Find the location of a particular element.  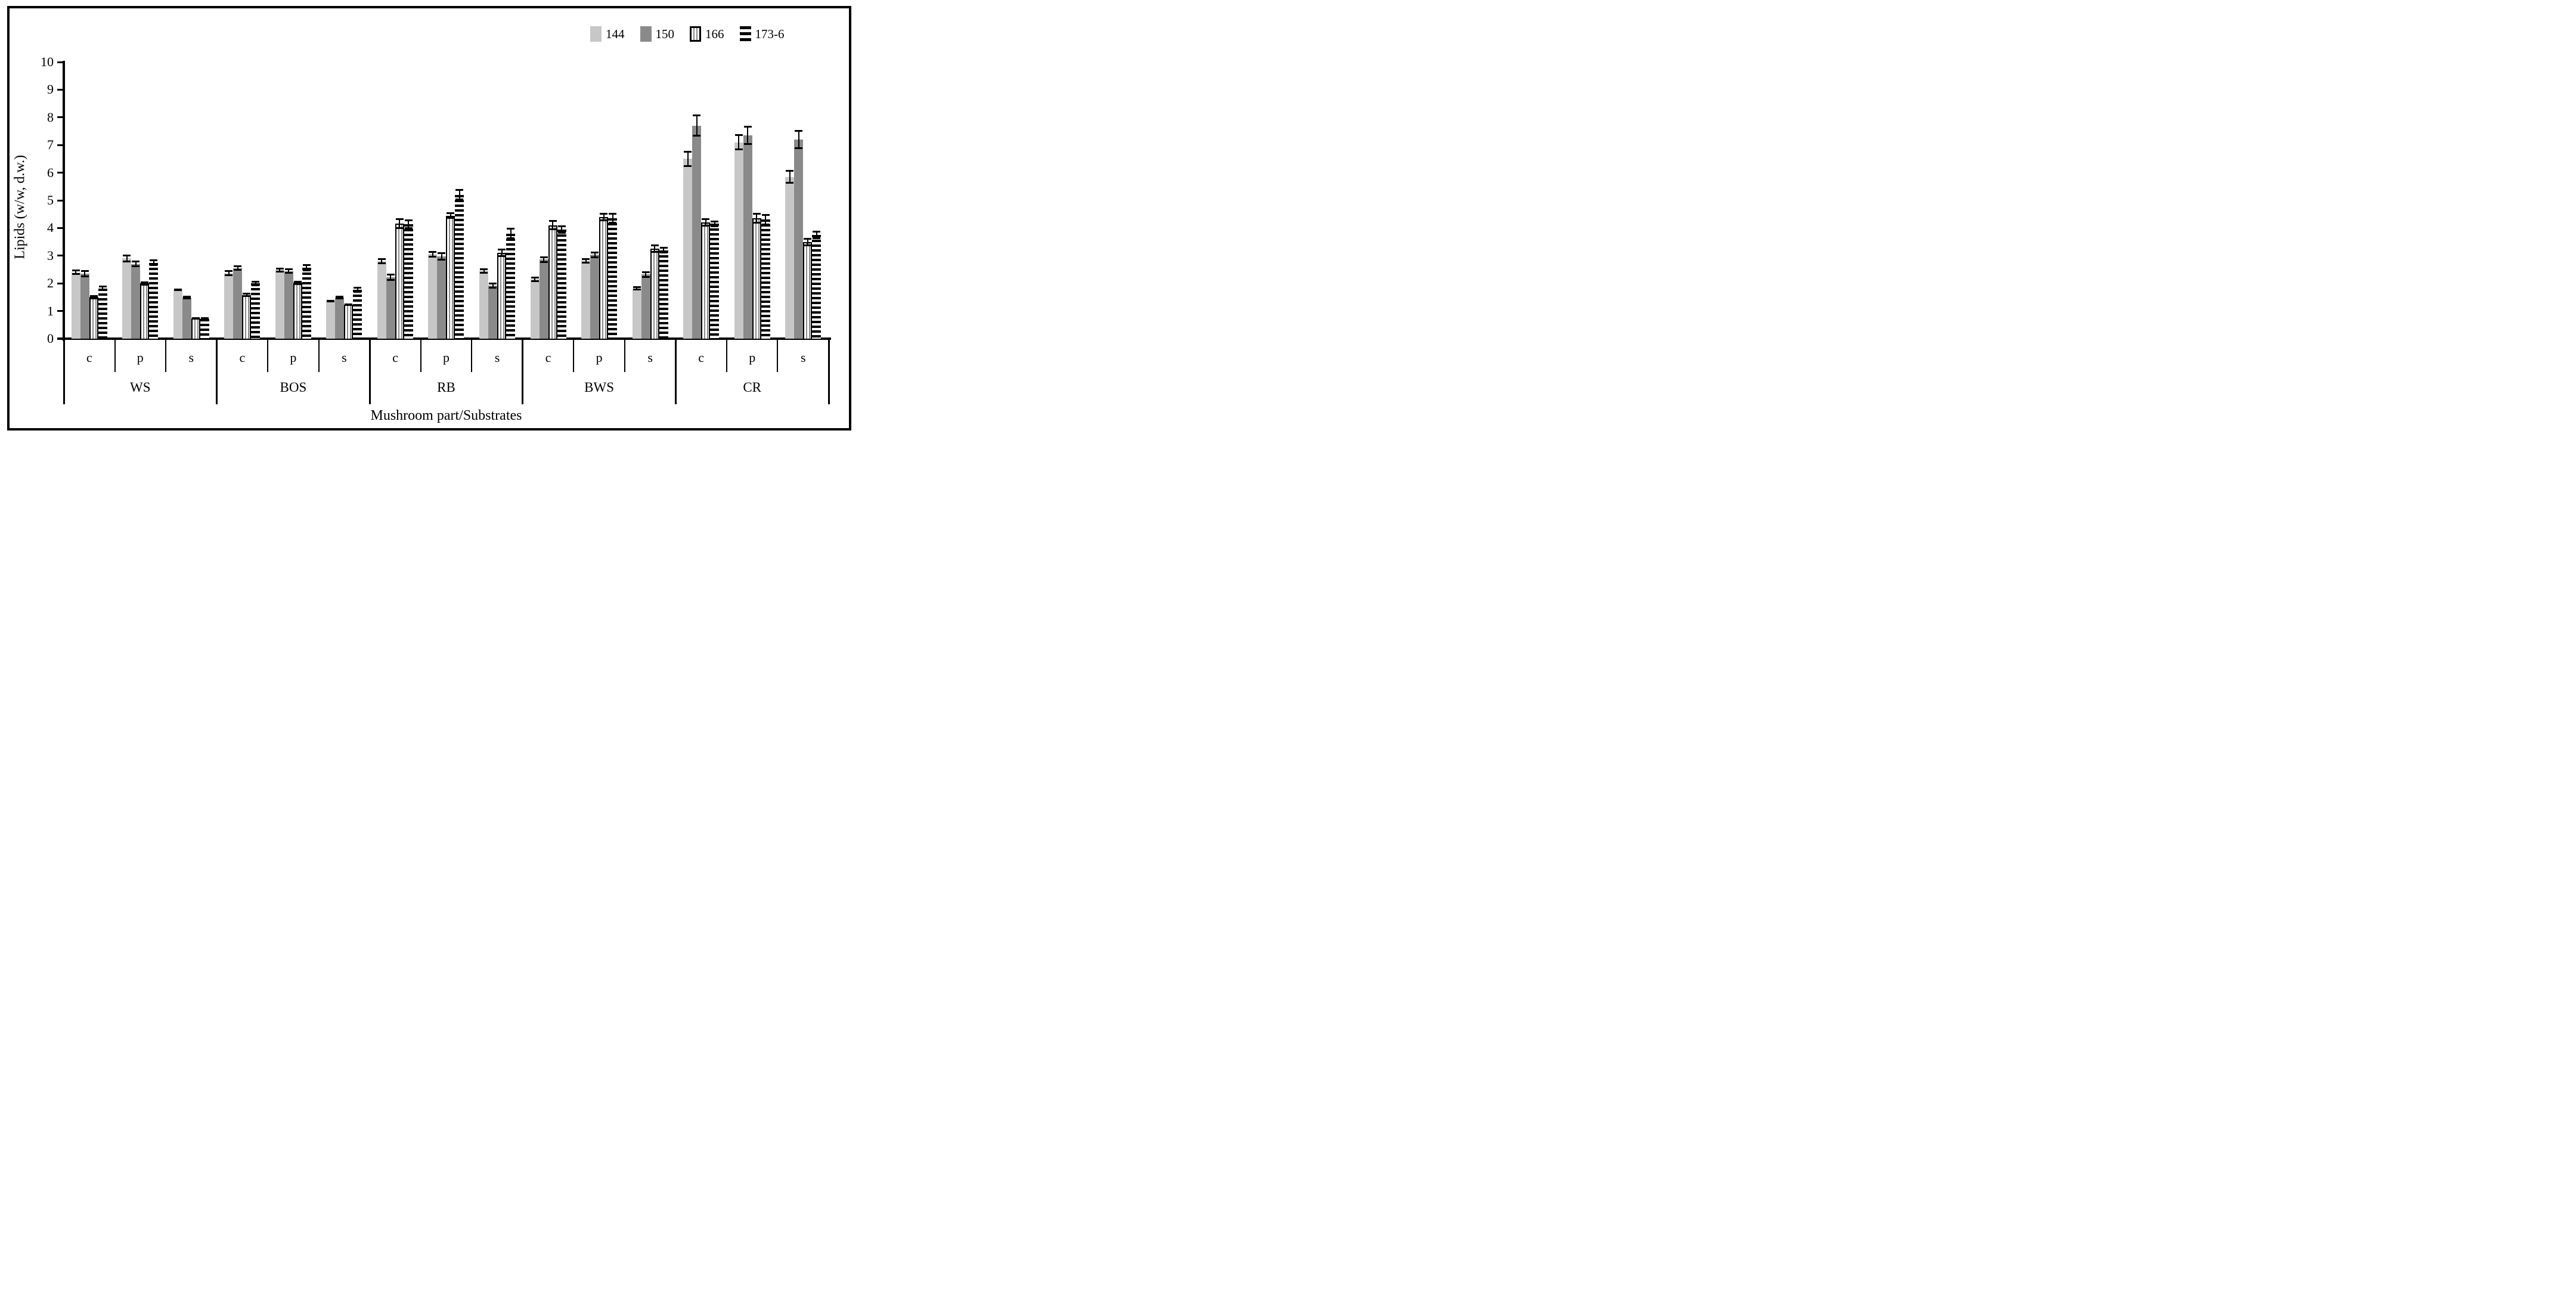

part-label-BOS-p: p is located at coordinates (293, 357).